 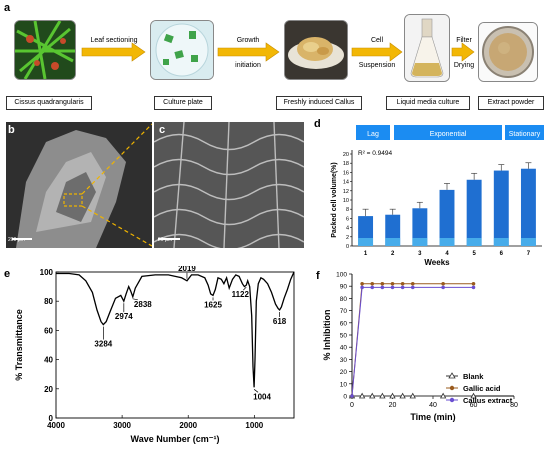 I want to click on plot-frame, so click(x=175, y=345).